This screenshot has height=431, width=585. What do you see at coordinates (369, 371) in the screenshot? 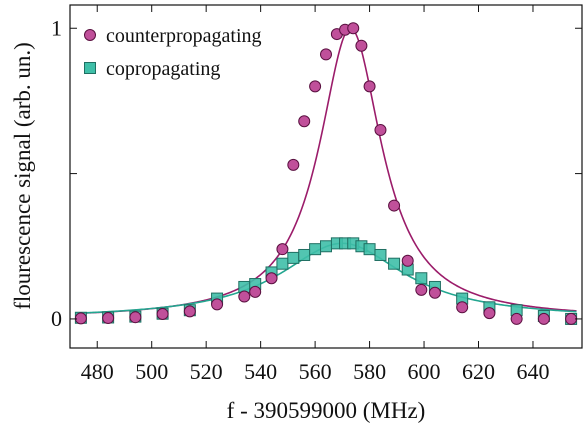
I see `x-tick-label: 580` at bounding box center [369, 371].